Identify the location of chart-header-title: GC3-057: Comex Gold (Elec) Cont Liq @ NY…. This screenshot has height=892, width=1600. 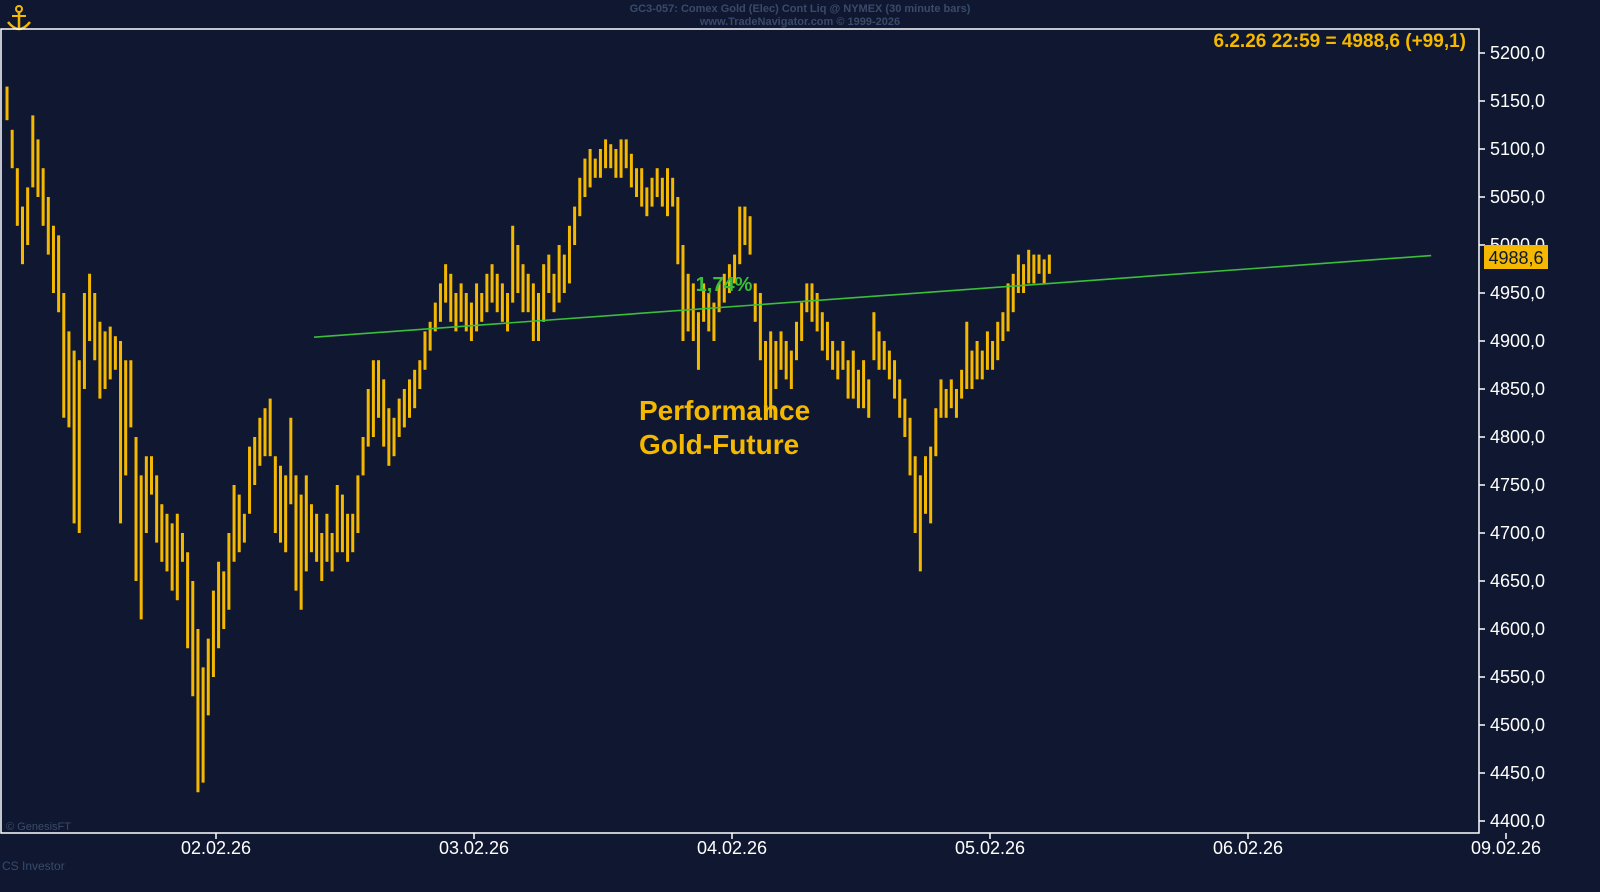
(800, 9).